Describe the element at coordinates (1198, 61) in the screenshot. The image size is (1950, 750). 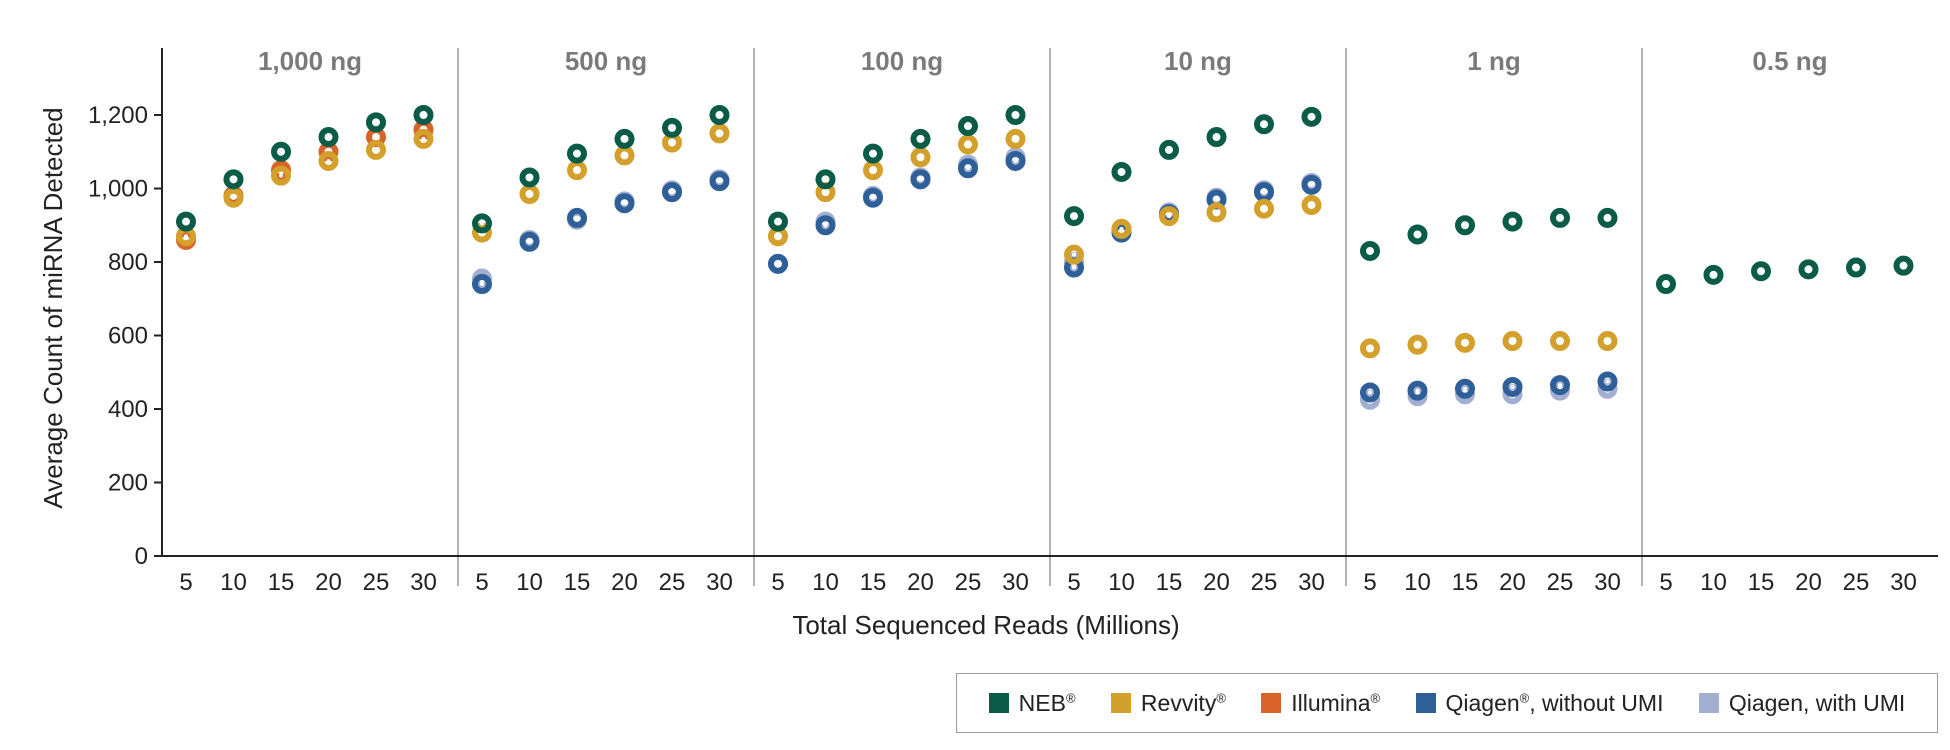
I see `panel-title: 10 ng` at that location.